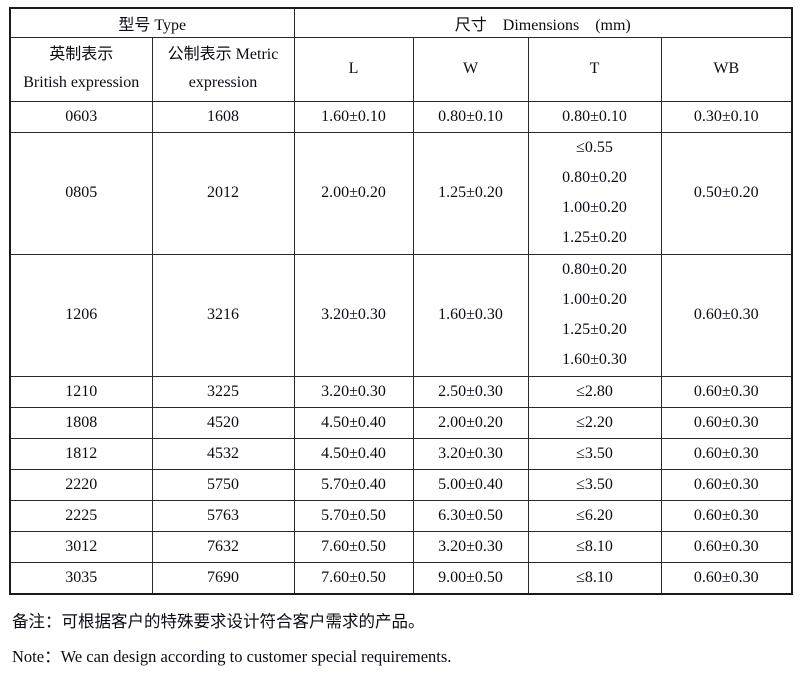 The height and width of the screenshot is (679, 800). What do you see at coordinates (353, 515) in the screenshot?
I see `cell-length: 5.70±0.50` at bounding box center [353, 515].